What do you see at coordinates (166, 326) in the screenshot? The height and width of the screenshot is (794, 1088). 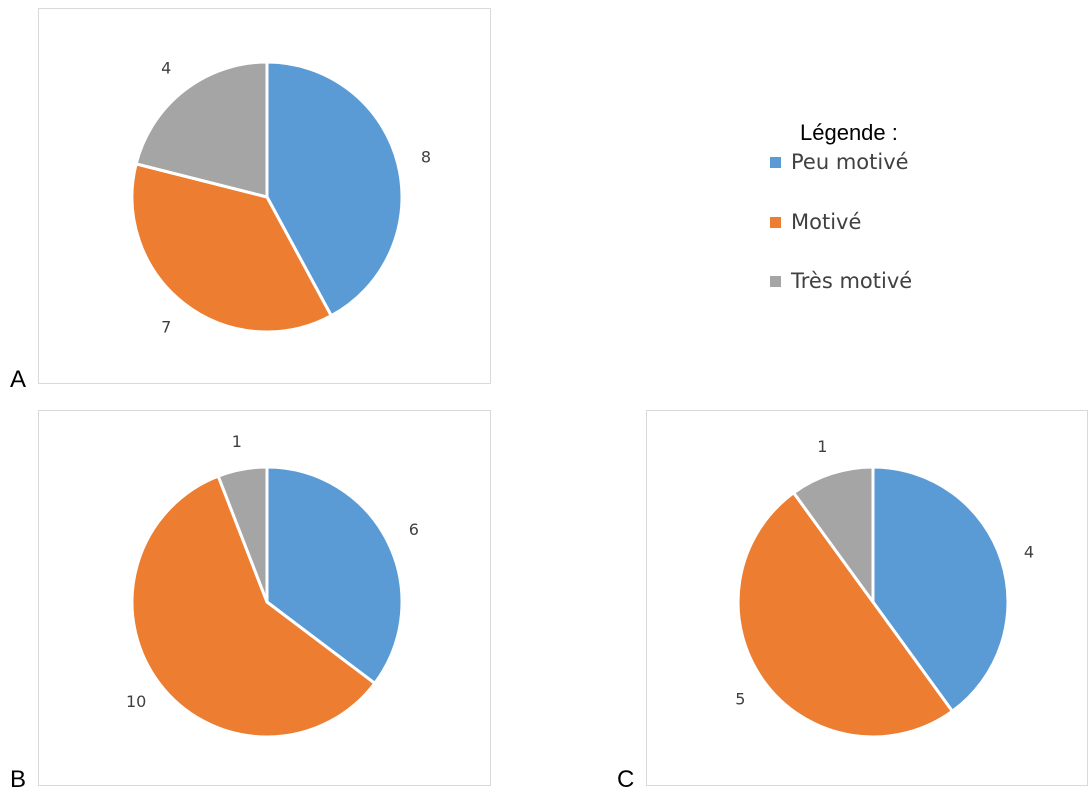 I see `pie-a-label-motive: 7` at bounding box center [166, 326].